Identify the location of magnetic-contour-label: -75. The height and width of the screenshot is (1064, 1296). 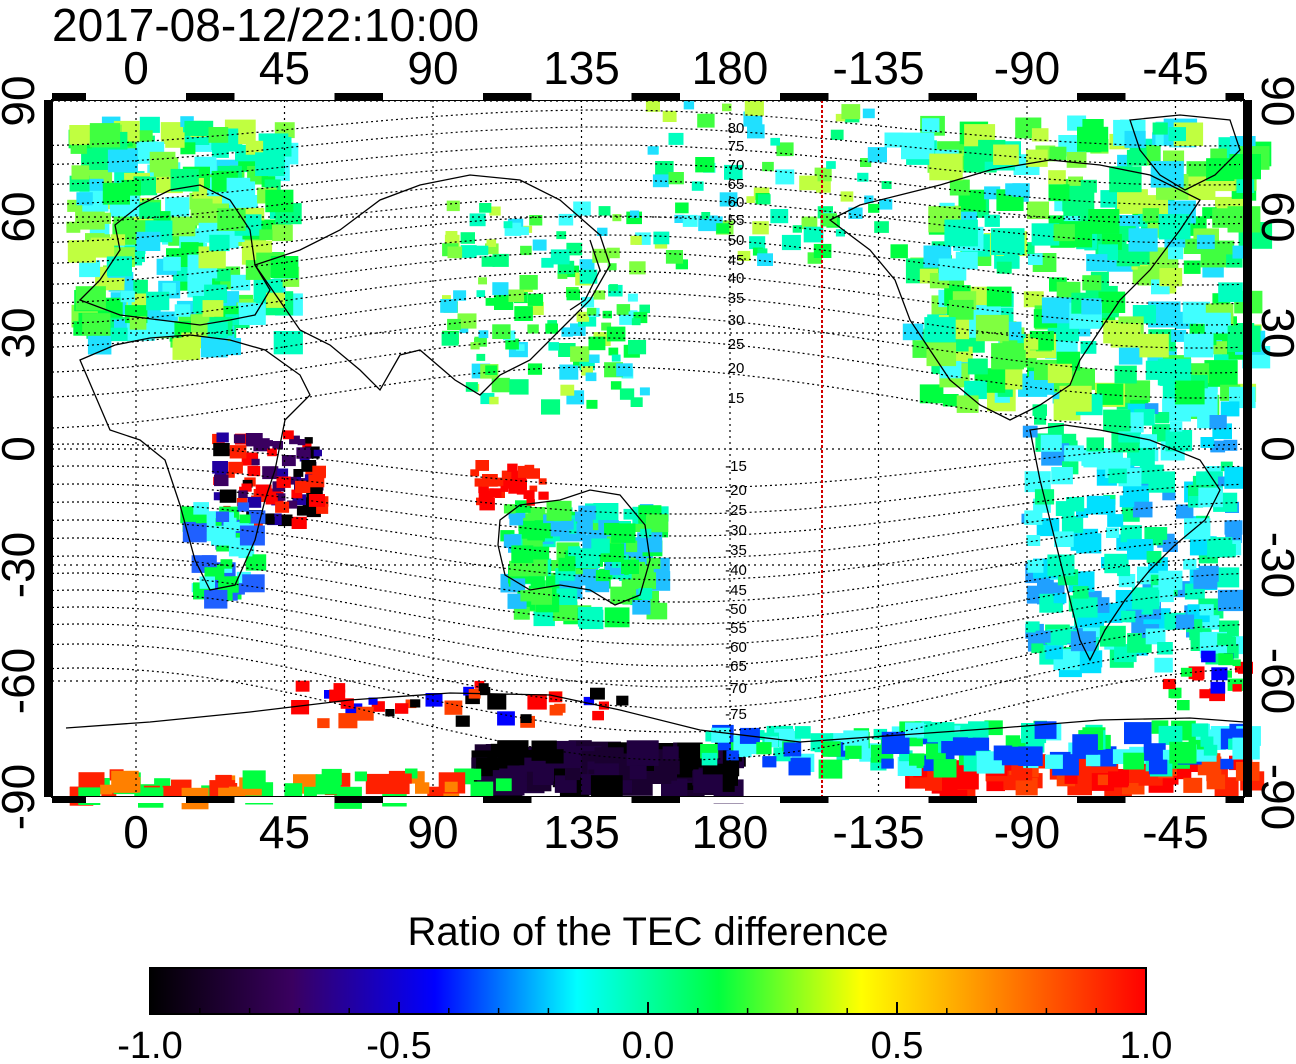
(736, 714).